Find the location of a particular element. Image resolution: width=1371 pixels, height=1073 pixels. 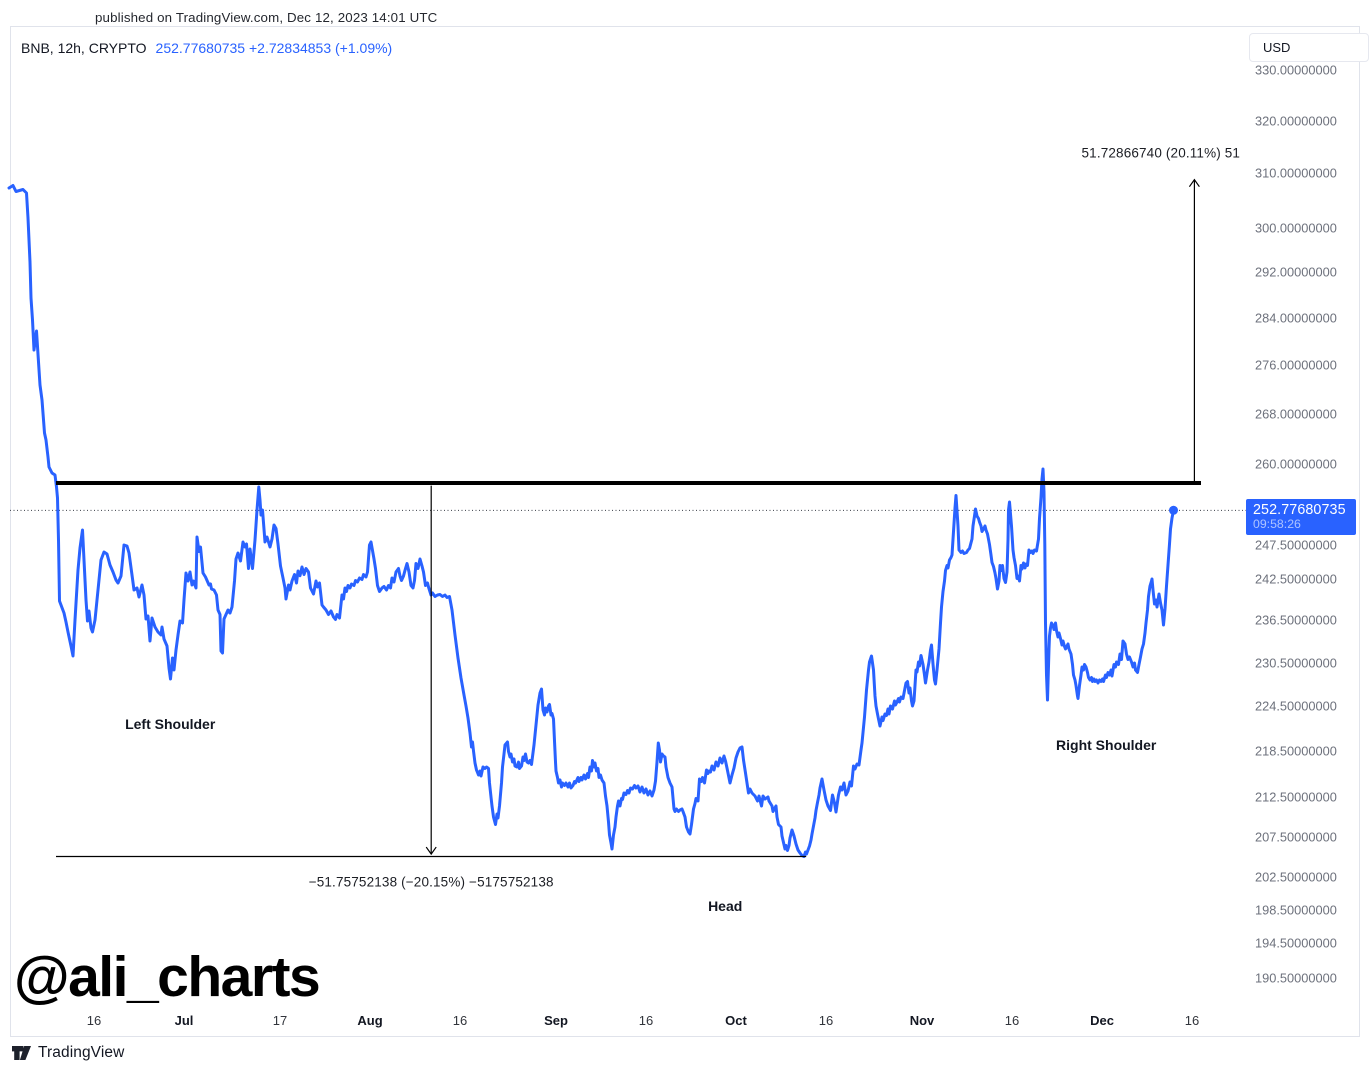

last-price-badge-value: 252.77680735 is located at coordinates (1299, 510).